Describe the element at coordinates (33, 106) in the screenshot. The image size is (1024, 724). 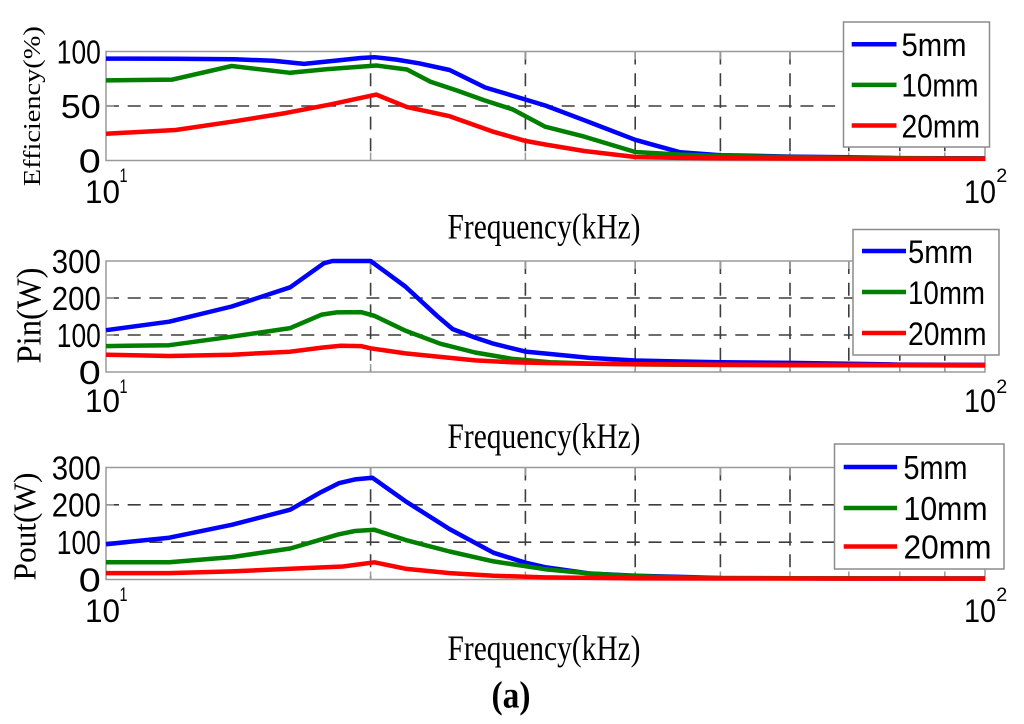
I see `svg-text: Efficiency(%)` at that location.